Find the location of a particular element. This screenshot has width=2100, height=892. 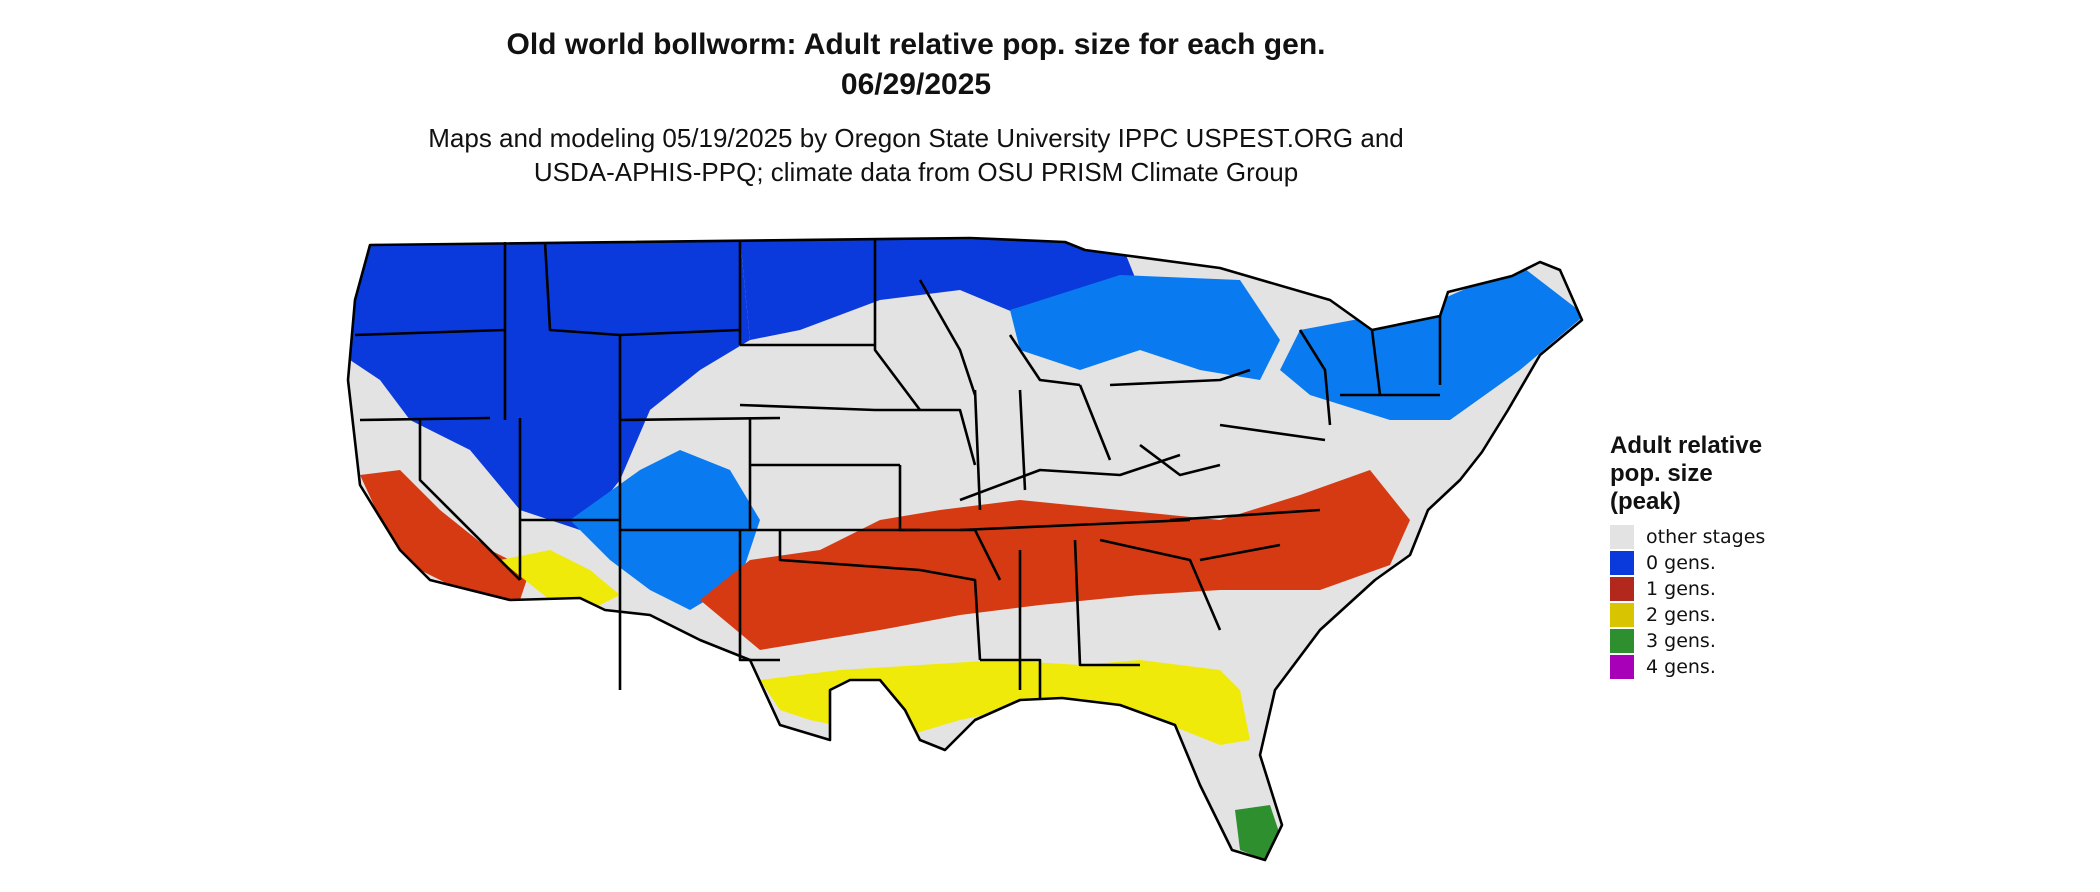

zone-zero-gen-northeast is located at coordinates (1431, 342).